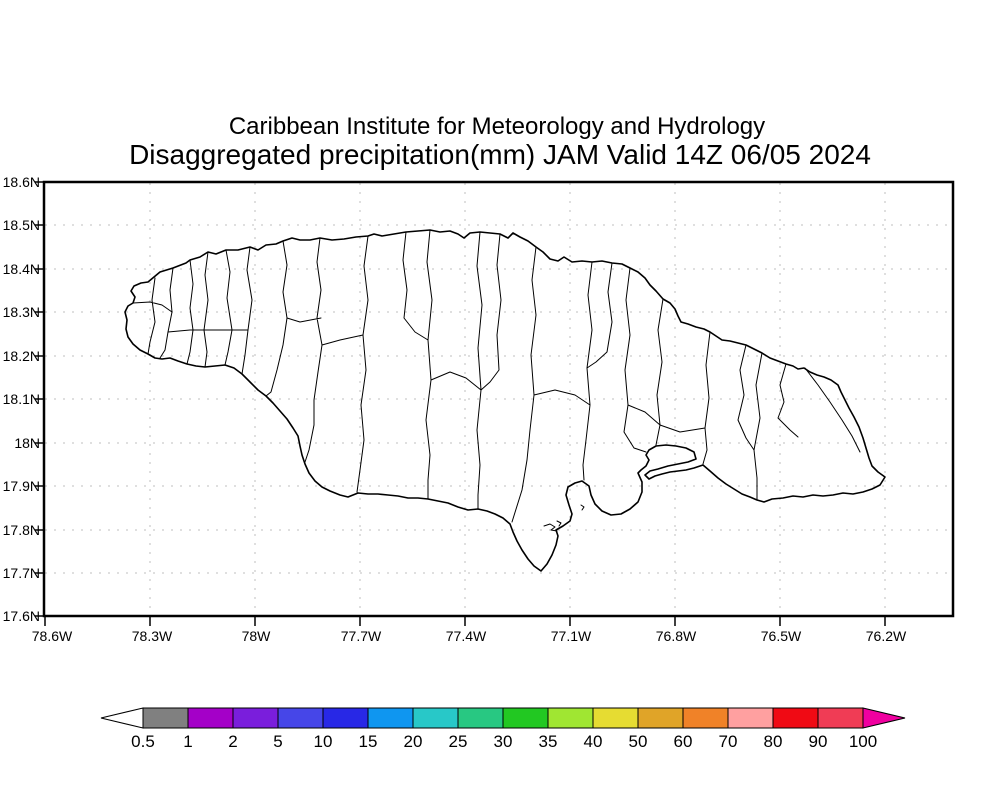 The image size is (1000, 800). What do you see at coordinates (884, 718) in the screenshot?
I see `colorbar-right-arrow` at bounding box center [884, 718].